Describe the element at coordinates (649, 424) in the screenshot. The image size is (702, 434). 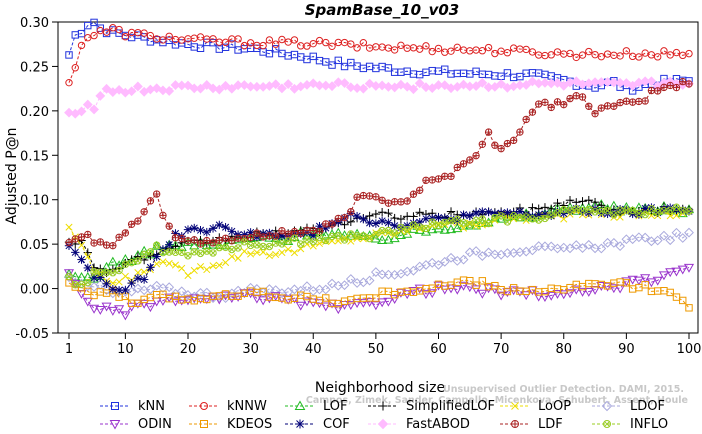
I see `legend-label: INFLO` at that location.